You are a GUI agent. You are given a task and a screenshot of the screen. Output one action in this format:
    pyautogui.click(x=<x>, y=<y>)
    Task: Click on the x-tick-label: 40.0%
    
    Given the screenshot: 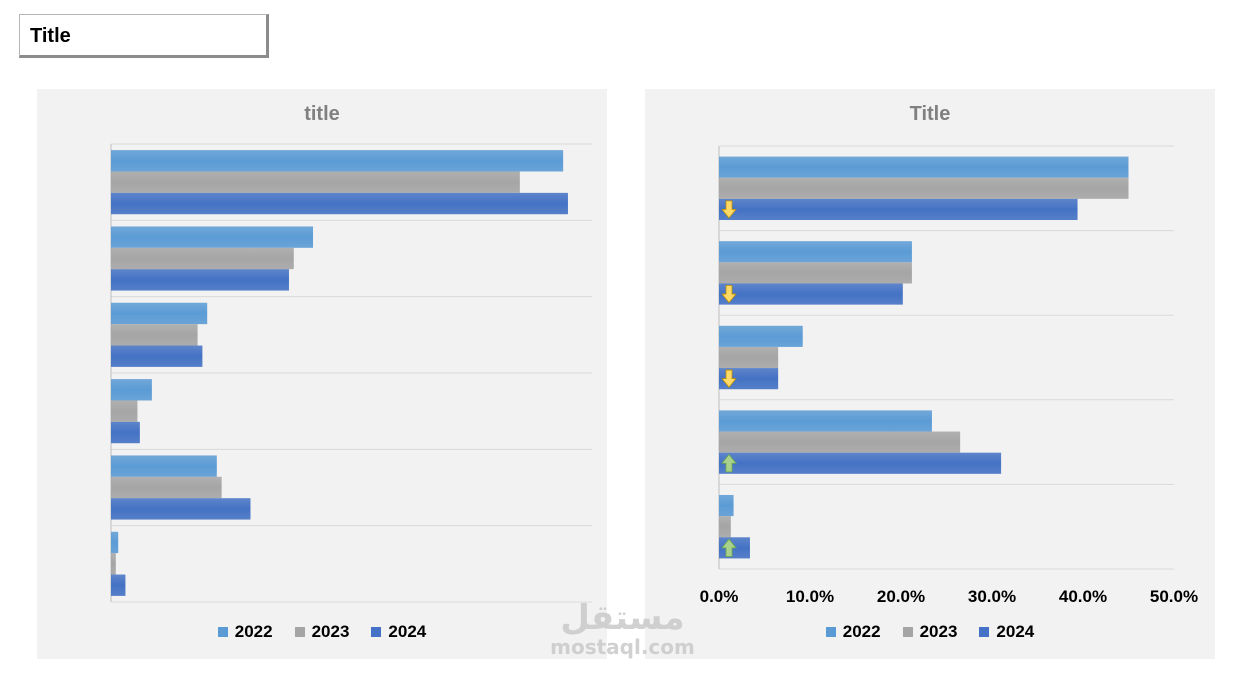 What is the action you would take?
    pyautogui.click(x=1083, y=596)
    